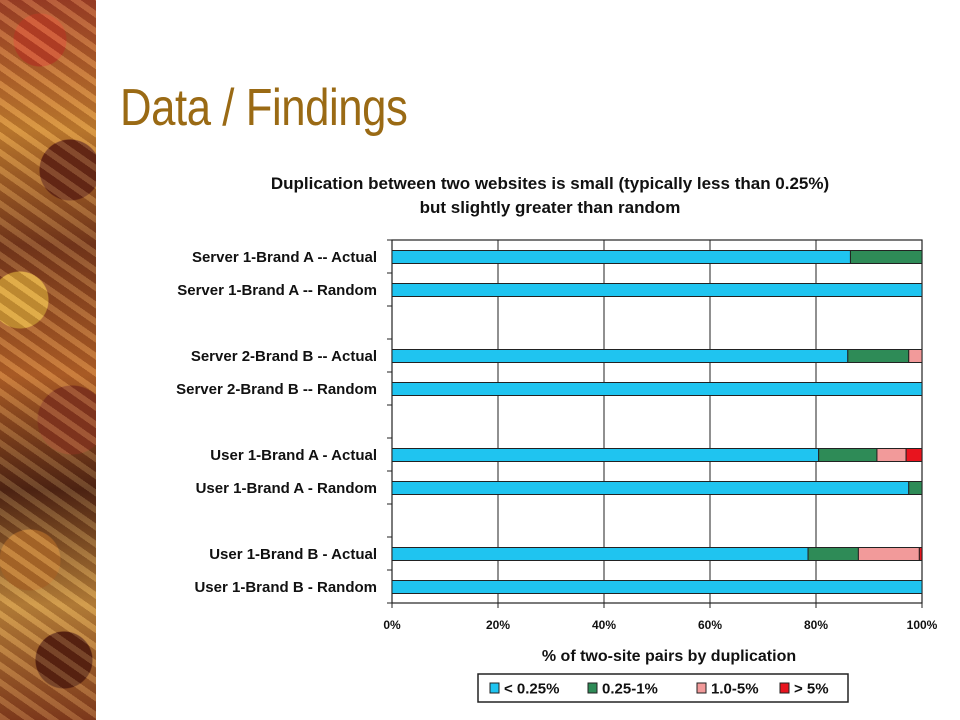  What do you see at coordinates (48, 360) in the screenshot?
I see `decorative-side-image` at bounding box center [48, 360].